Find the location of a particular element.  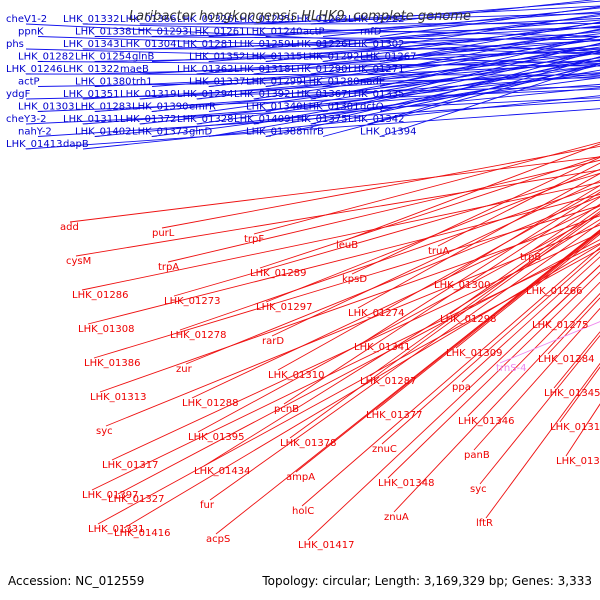

reverse-gene-label-kpsd: kpsD is located at coordinates (354, 279).